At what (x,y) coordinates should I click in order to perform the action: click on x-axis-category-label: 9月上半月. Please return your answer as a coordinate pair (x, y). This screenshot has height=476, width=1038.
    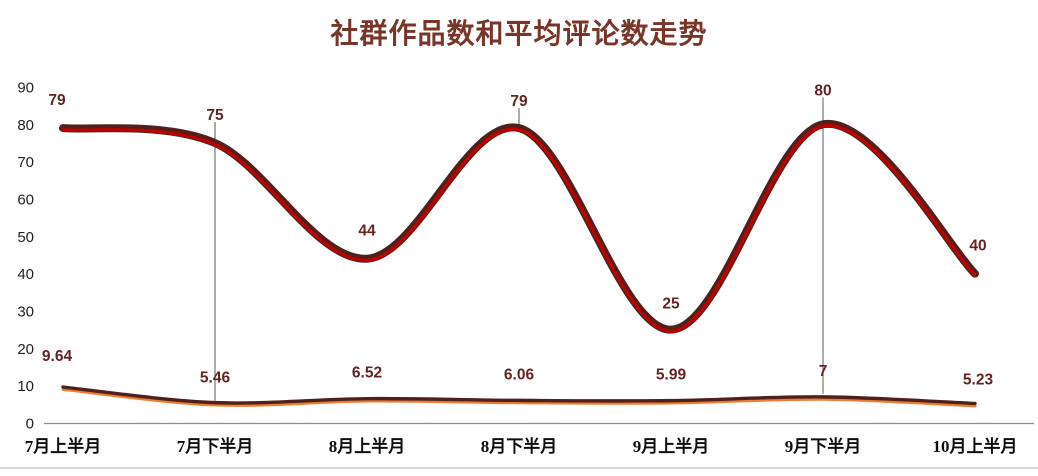
    Looking at the image, I should click on (671, 446).